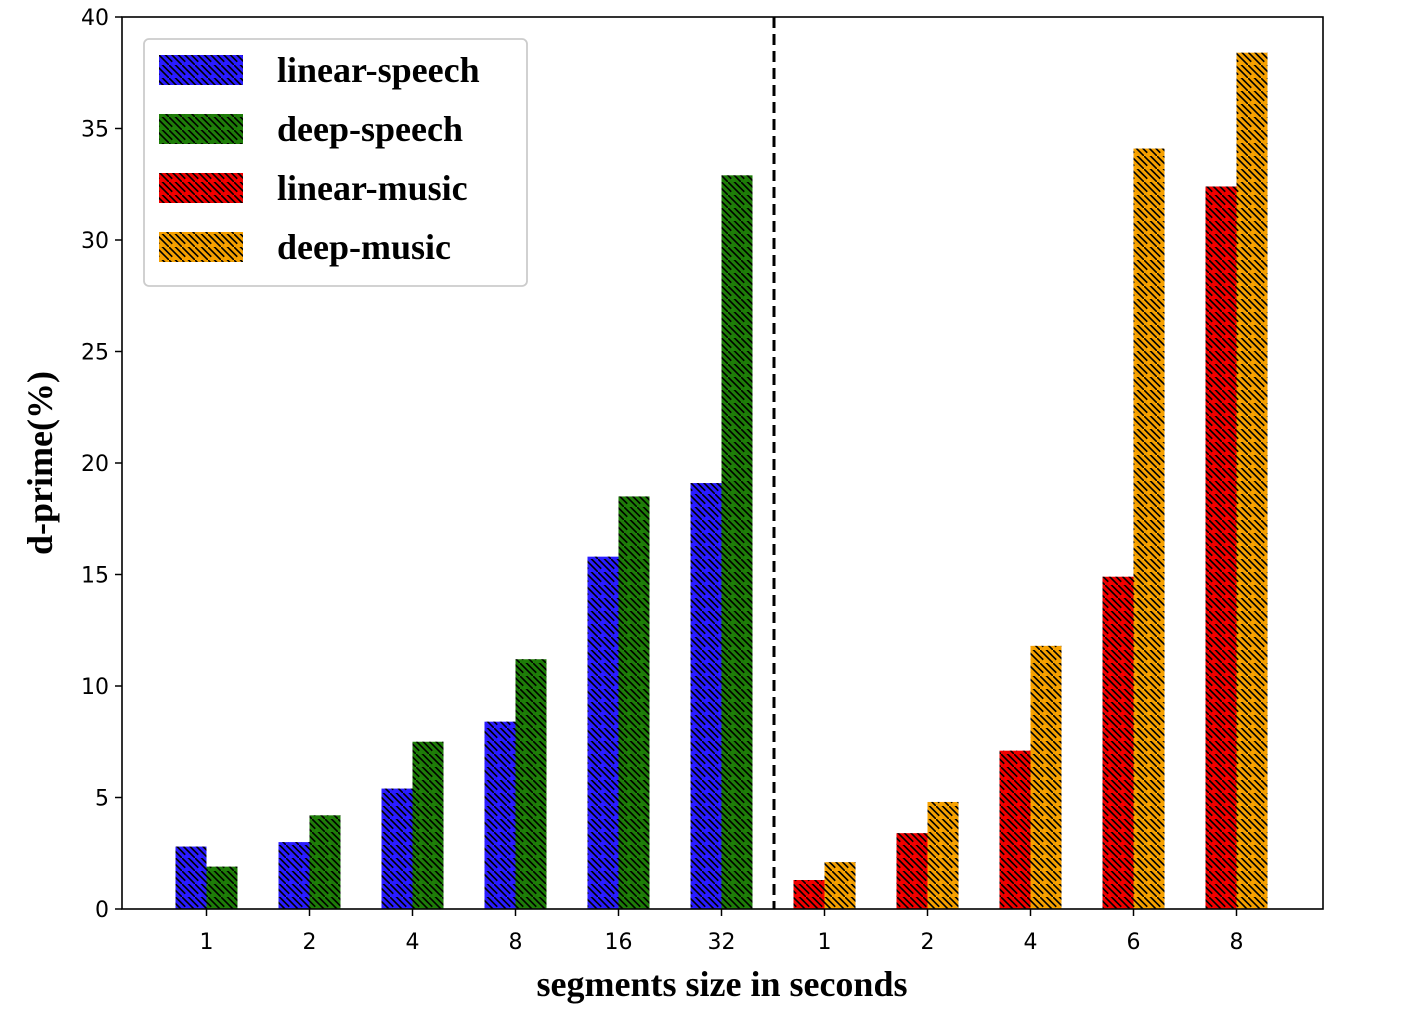  I want to click on x-tick-label: 32, so click(722, 942).